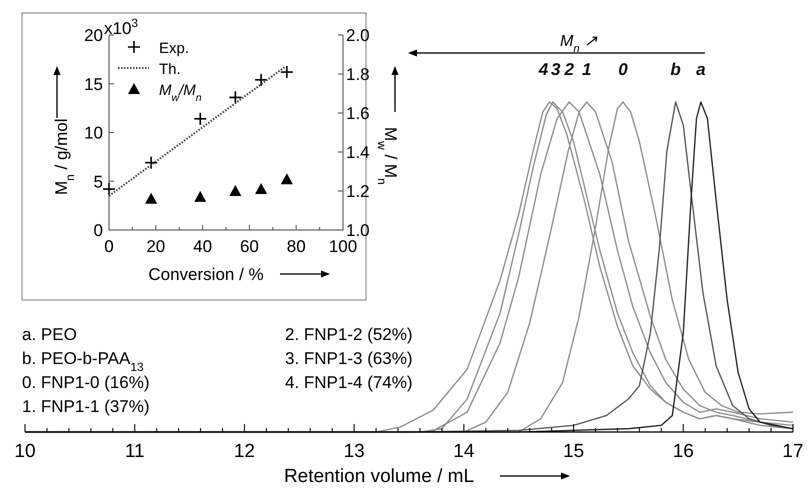  What do you see at coordinates (98, 230) in the screenshot?
I see `y-tick-label: 0` at bounding box center [98, 230].